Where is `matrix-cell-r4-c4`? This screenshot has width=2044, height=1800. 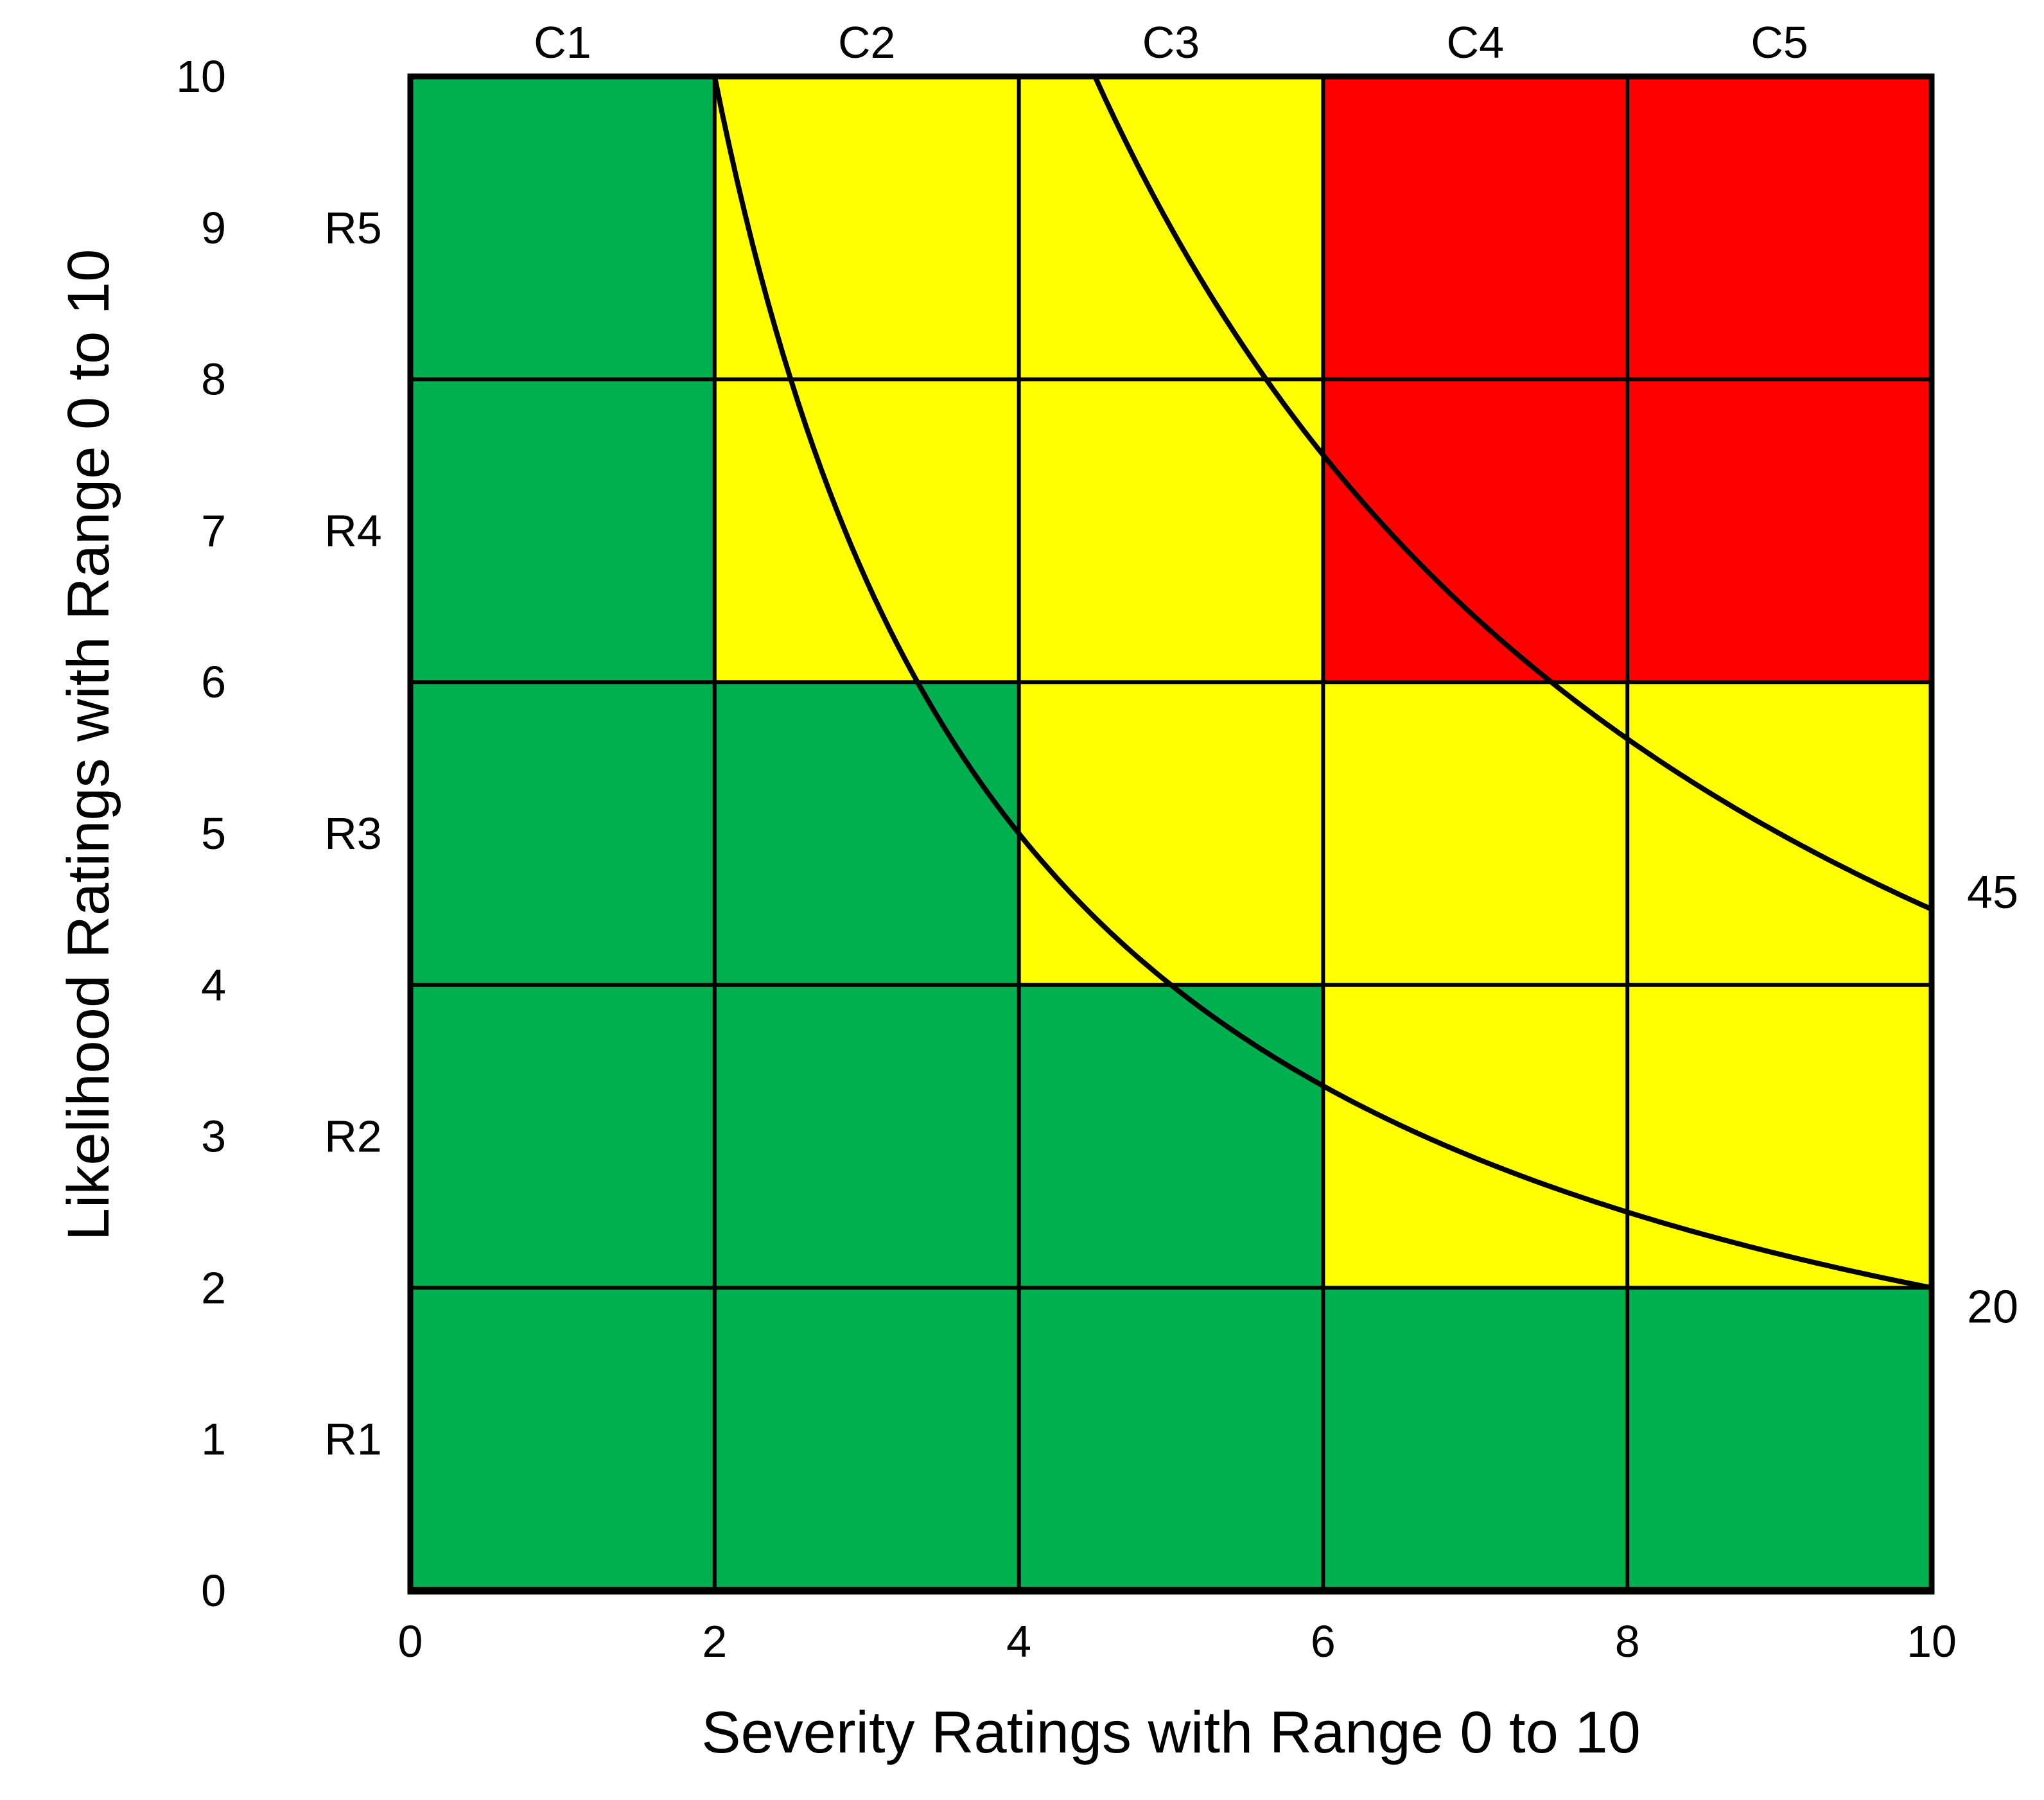
matrix-cell-r4-c4 is located at coordinates (1475, 531).